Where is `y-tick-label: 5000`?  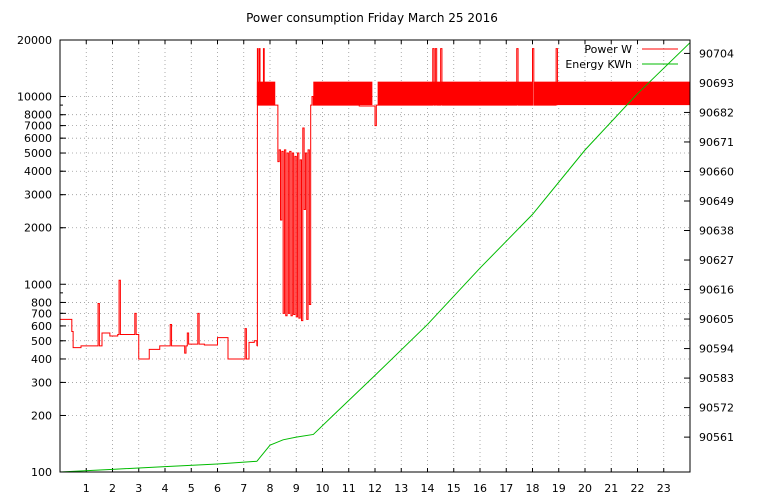
y-tick-label: 5000 is located at coordinates (38, 153).